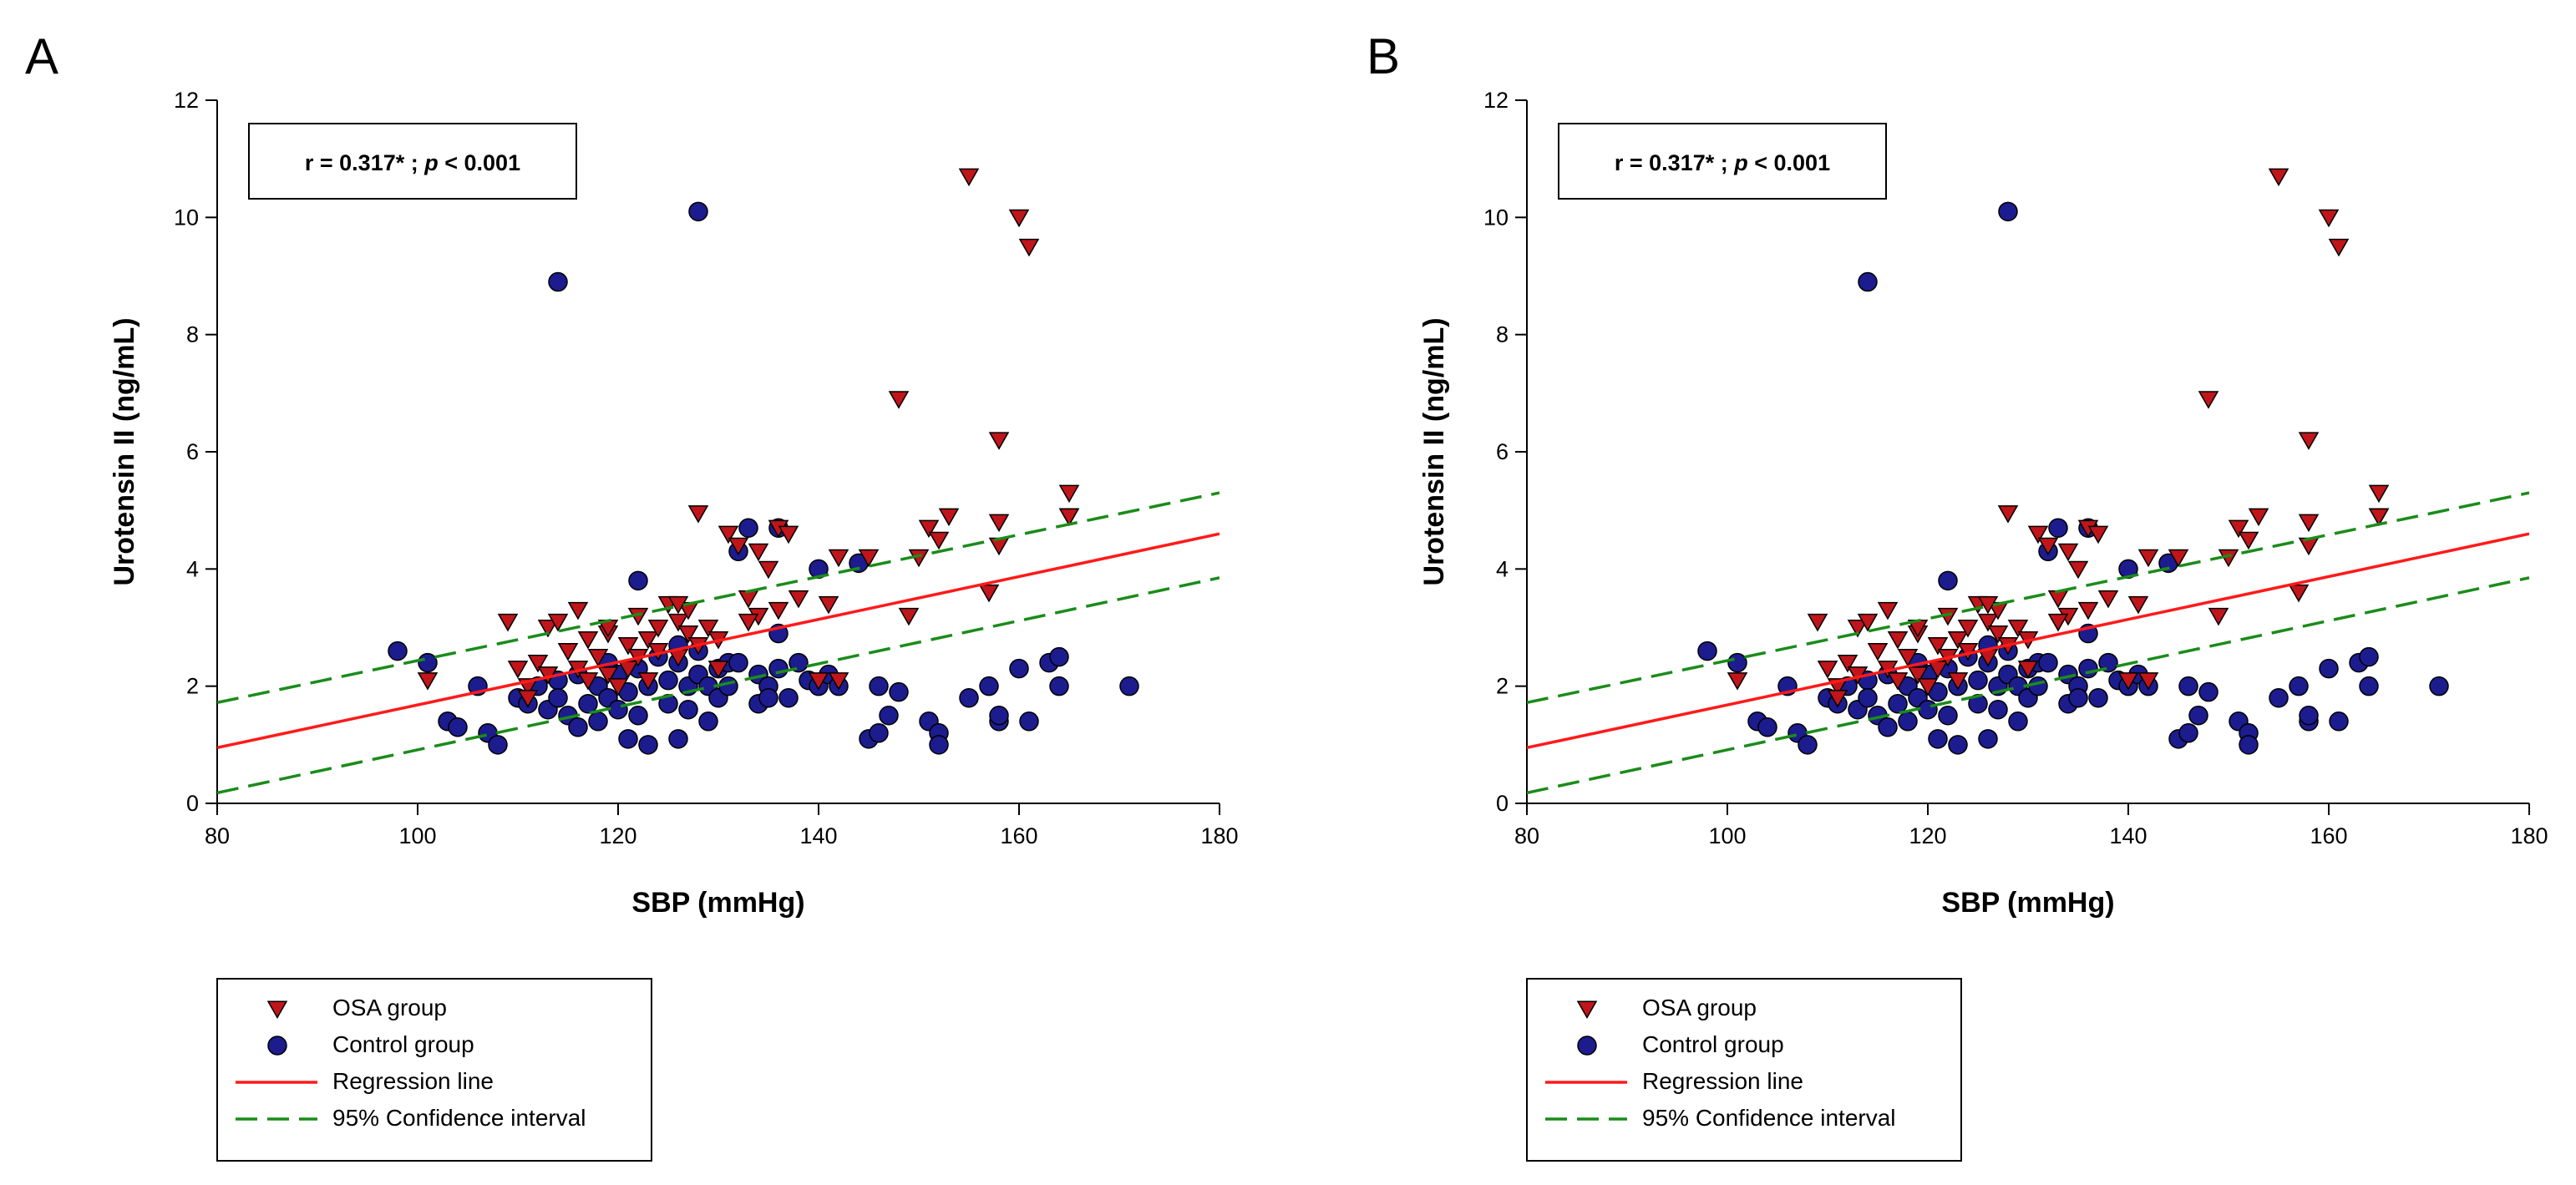 This screenshot has height=1185, width=2576. What do you see at coordinates (412, 161) in the screenshot?
I see `annotation-box` at bounding box center [412, 161].